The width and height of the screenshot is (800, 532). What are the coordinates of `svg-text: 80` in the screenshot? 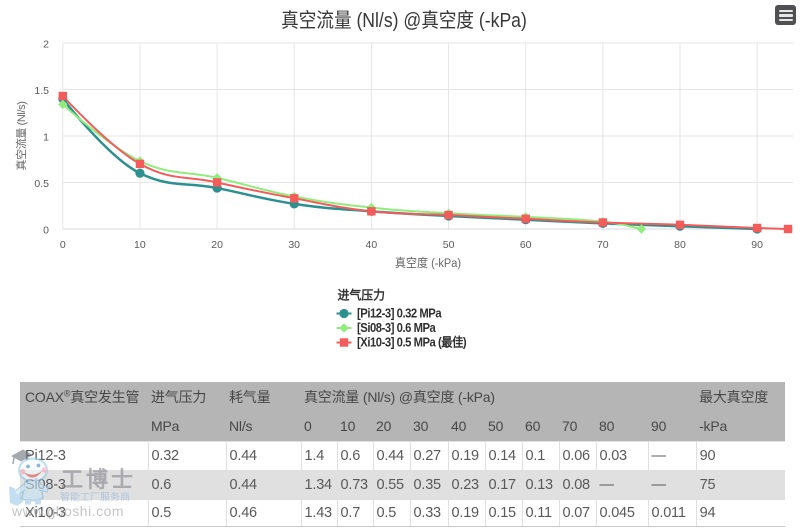 It's located at (680, 245).